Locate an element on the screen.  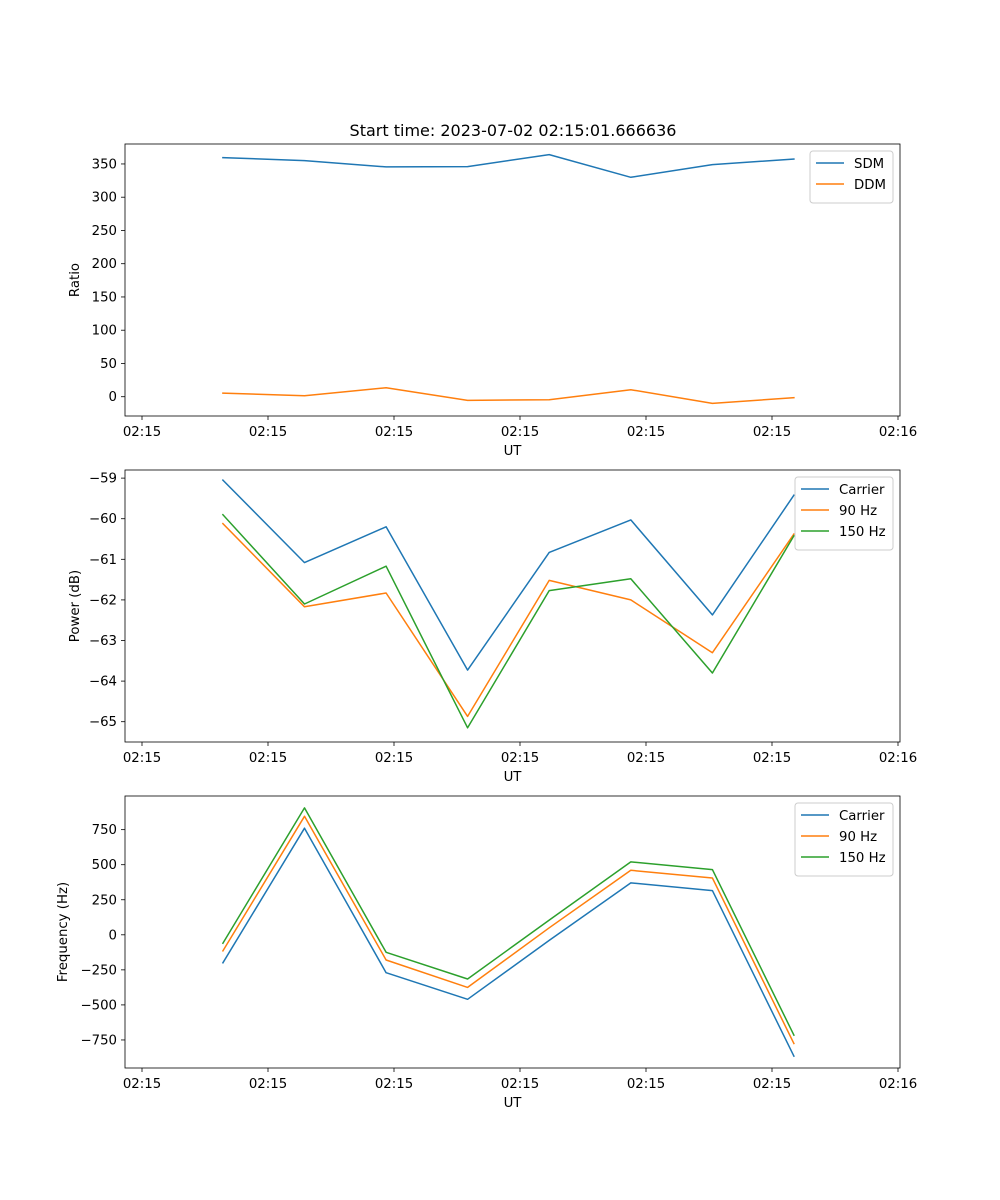
y-tick-label: −63 is located at coordinates (103, 641).